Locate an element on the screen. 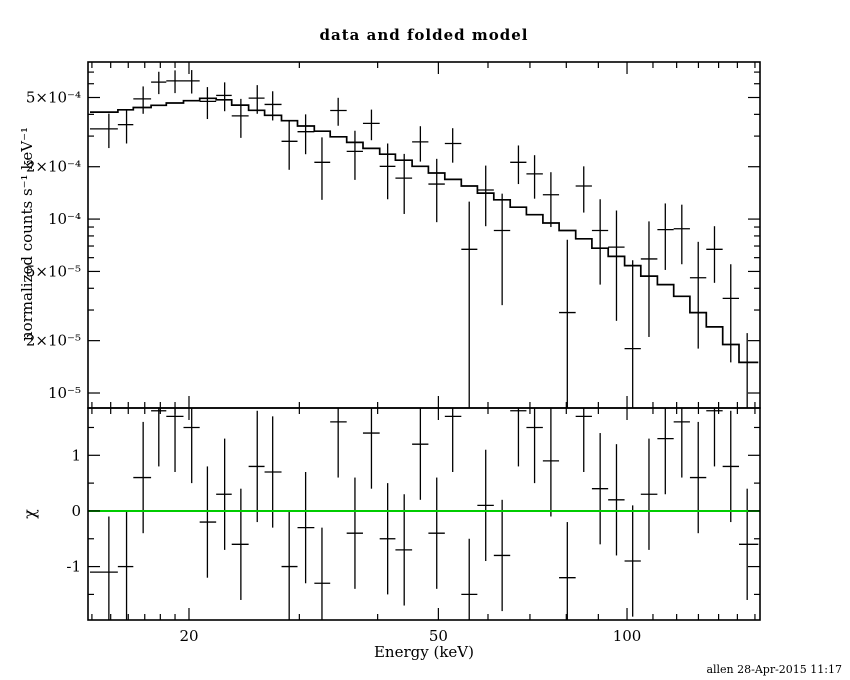  svg-text: 2×10⁻⁵ is located at coordinates (53, 341).